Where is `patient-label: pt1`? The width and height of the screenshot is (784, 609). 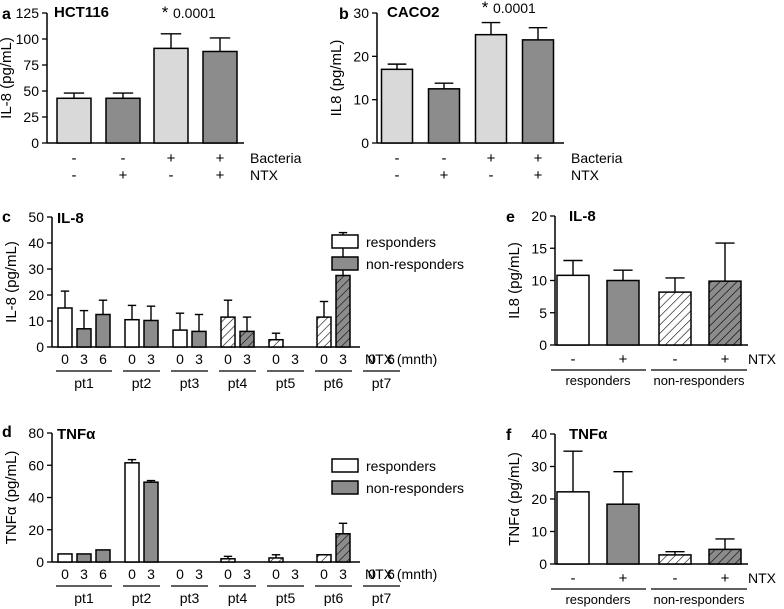
patient-label: pt1 is located at coordinates (84, 383).